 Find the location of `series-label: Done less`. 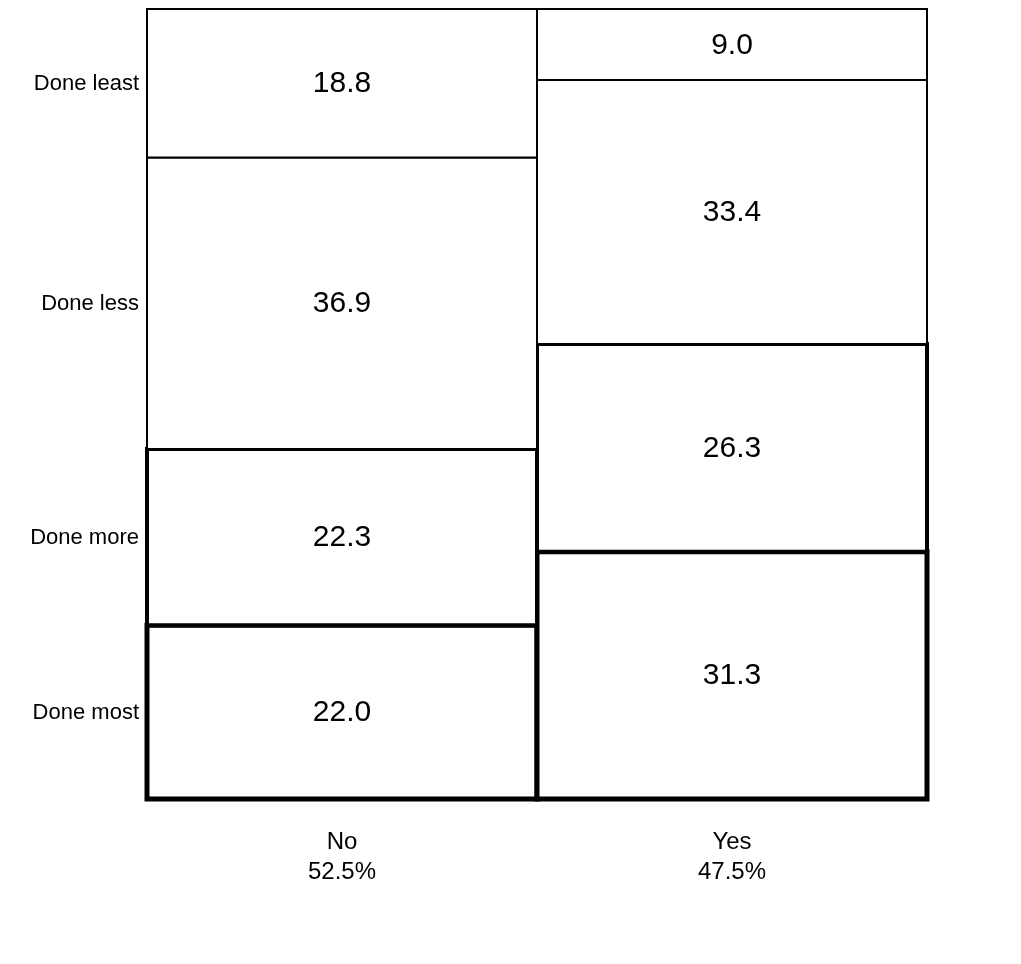

series-label: Done less is located at coordinates (90, 303).